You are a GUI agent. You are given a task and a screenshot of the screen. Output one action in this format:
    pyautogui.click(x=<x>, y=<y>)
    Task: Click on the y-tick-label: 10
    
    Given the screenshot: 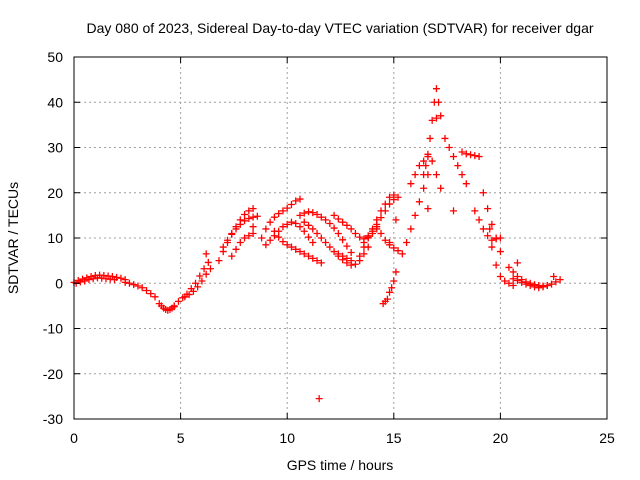 What is the action you would take?
    pyautogui.click(x=55, y=238)
    